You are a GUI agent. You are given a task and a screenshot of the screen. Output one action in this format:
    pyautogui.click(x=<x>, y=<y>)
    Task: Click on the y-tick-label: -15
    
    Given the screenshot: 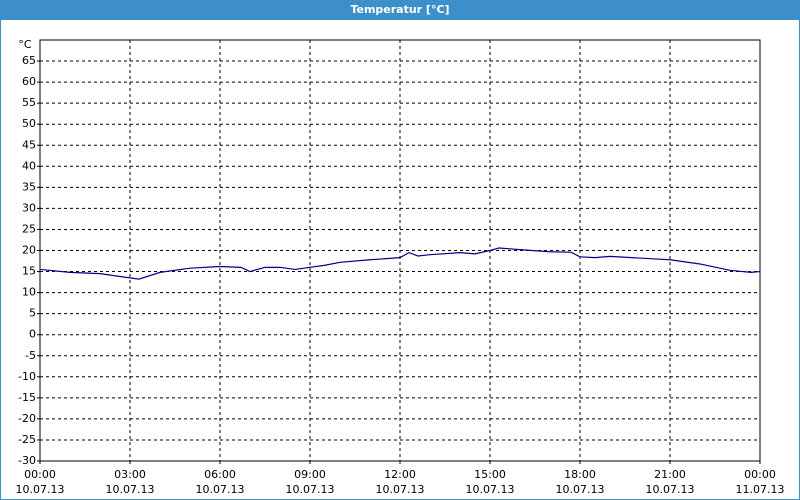 What is the action you would take?
    pyautogui.click(x=27, y=397)
    